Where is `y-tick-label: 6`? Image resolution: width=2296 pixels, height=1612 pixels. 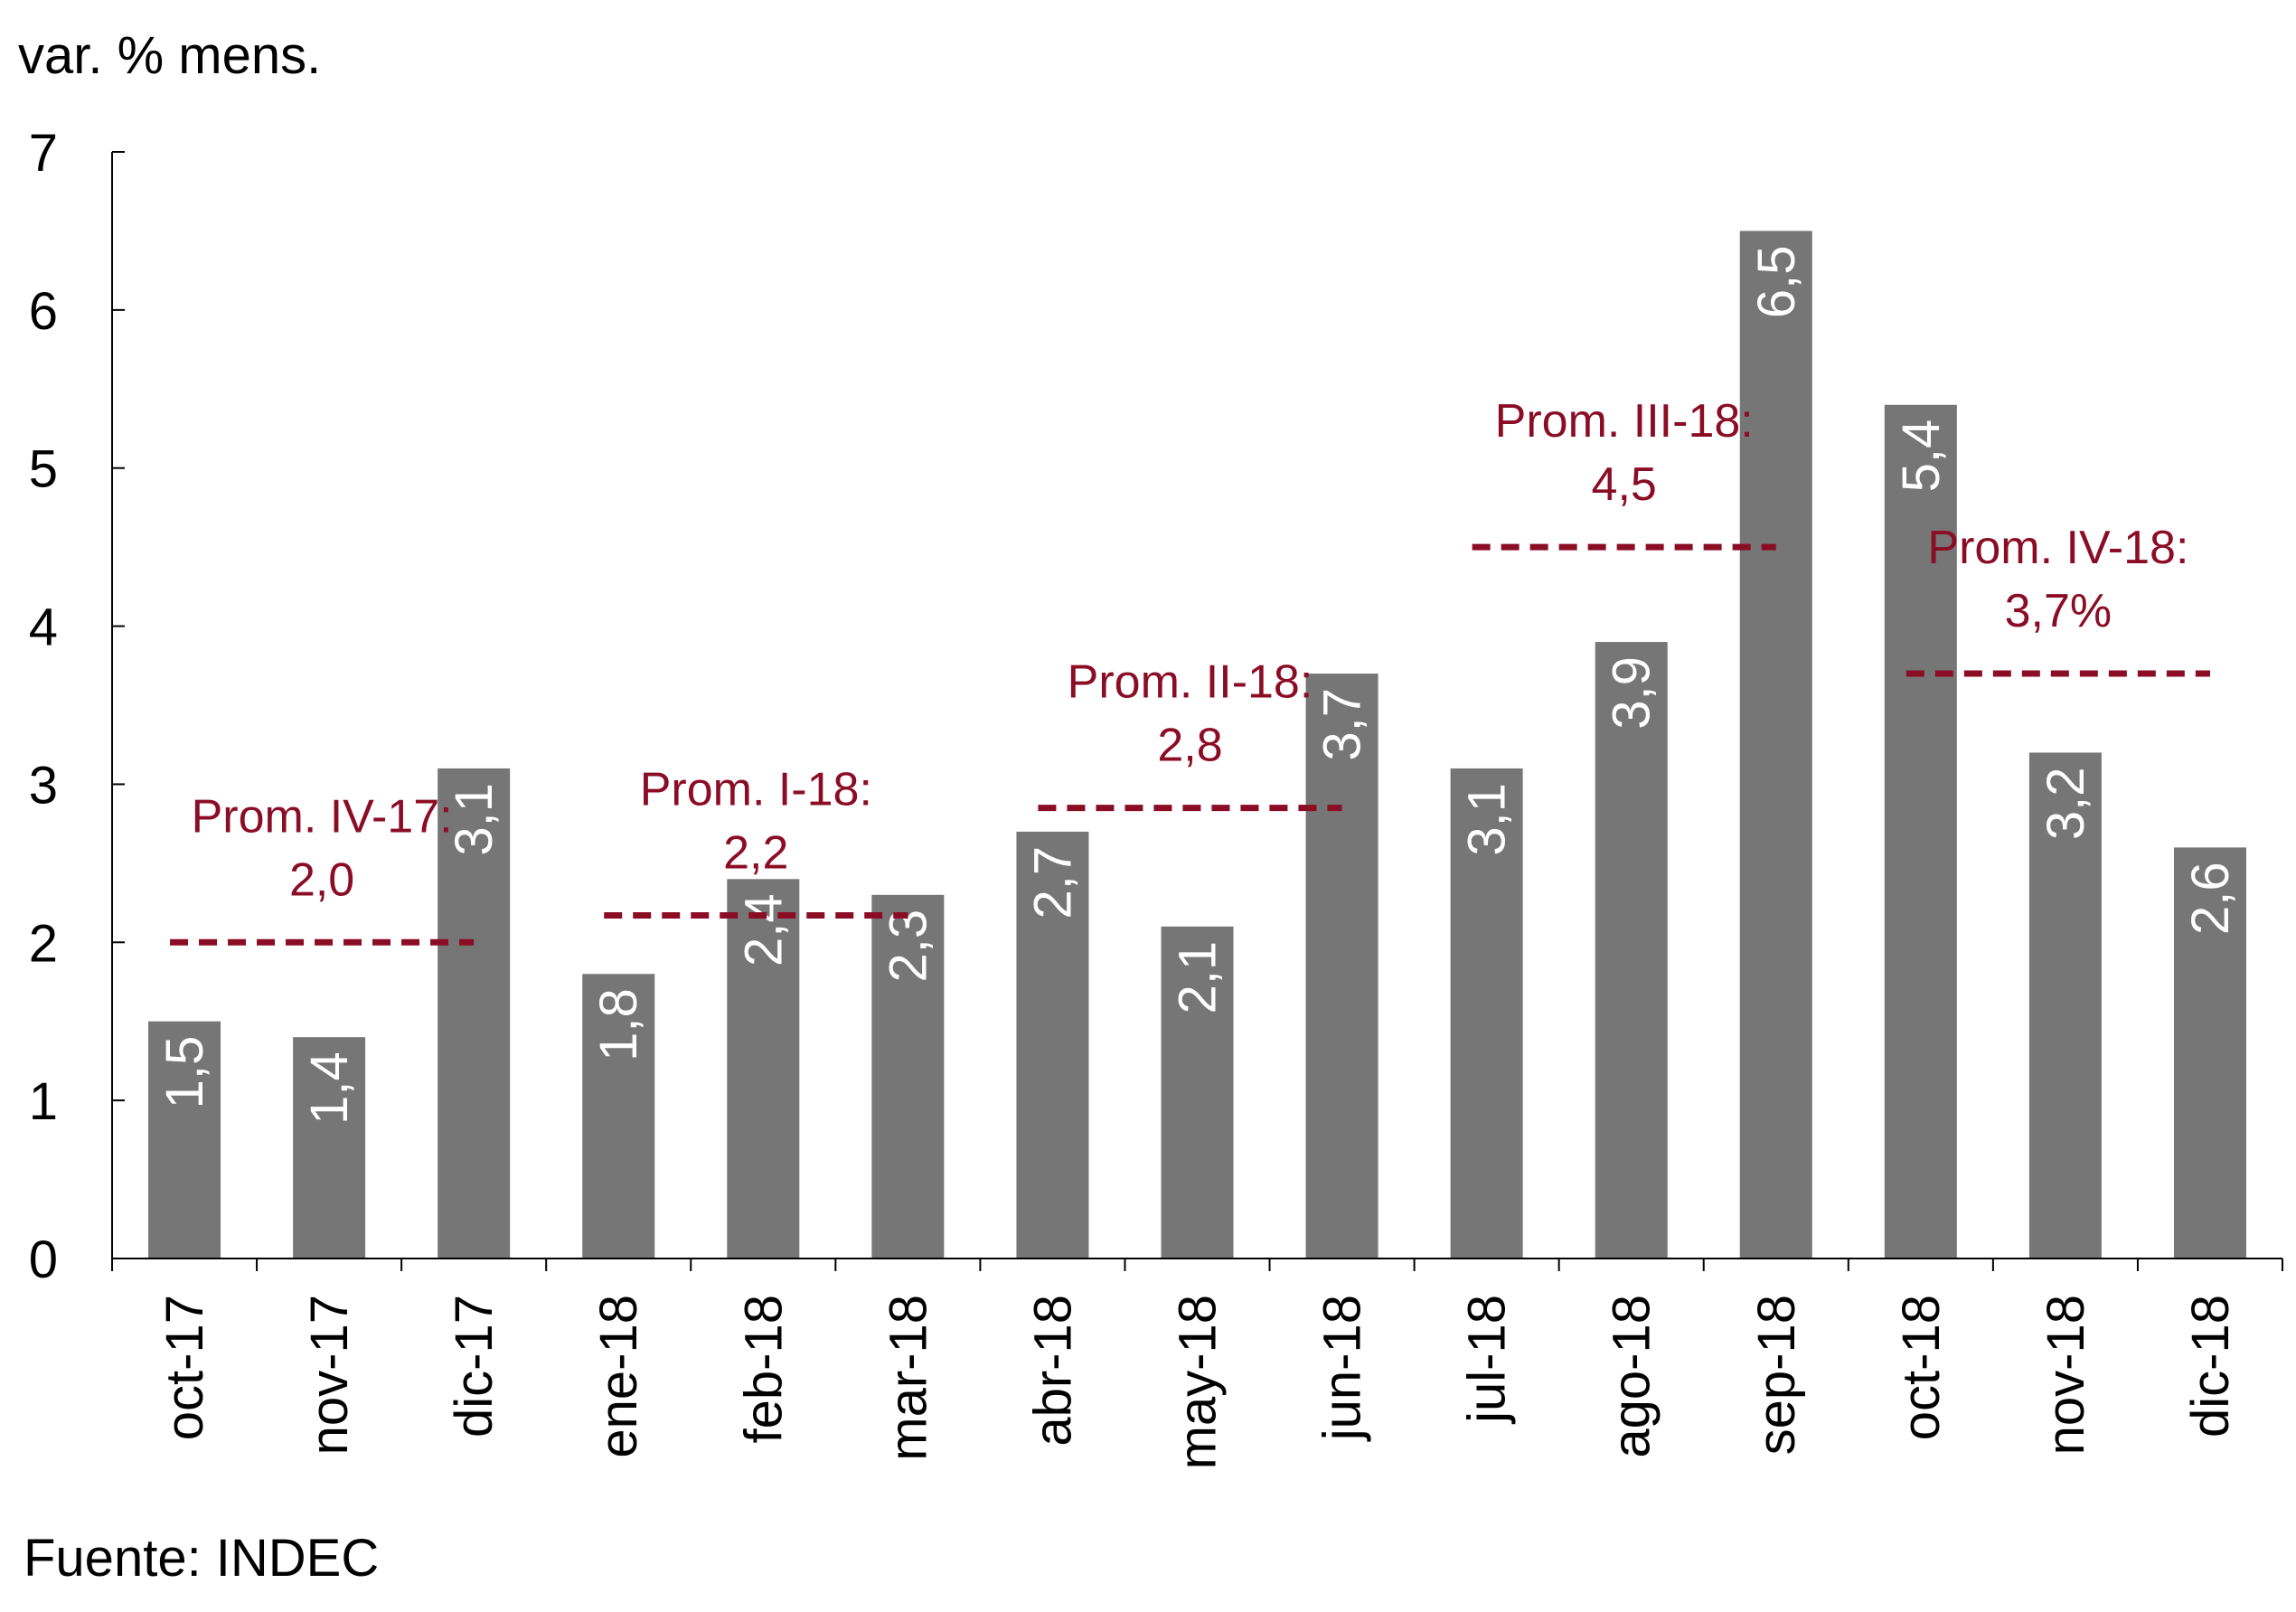
y-tick-label: 6 is located at coordinates (43, 311).